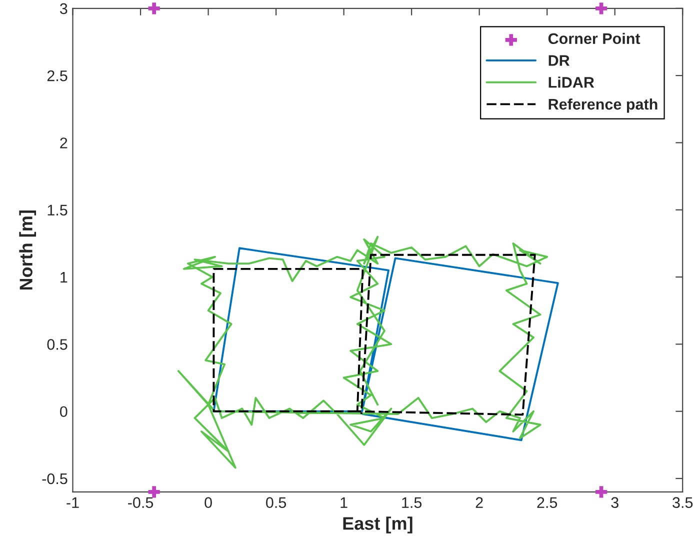 The height and width of the screenshot is (559, 693). Describe the element at coordinates (64, 143) in the screenshot. I see `y-tick-label: 2` at that location.